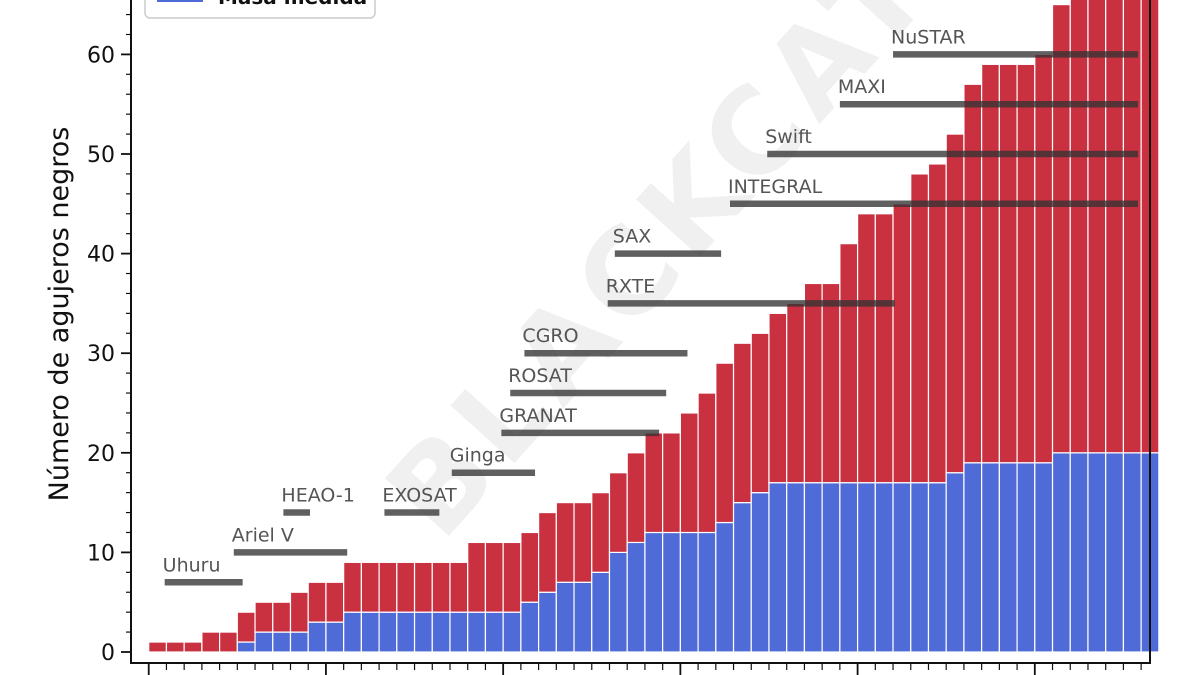 This screenshot has height=675, width=1200. Describe the element at coordinates (478, 456) in the screenshot. I see `mission-label: Ginga` at that location.